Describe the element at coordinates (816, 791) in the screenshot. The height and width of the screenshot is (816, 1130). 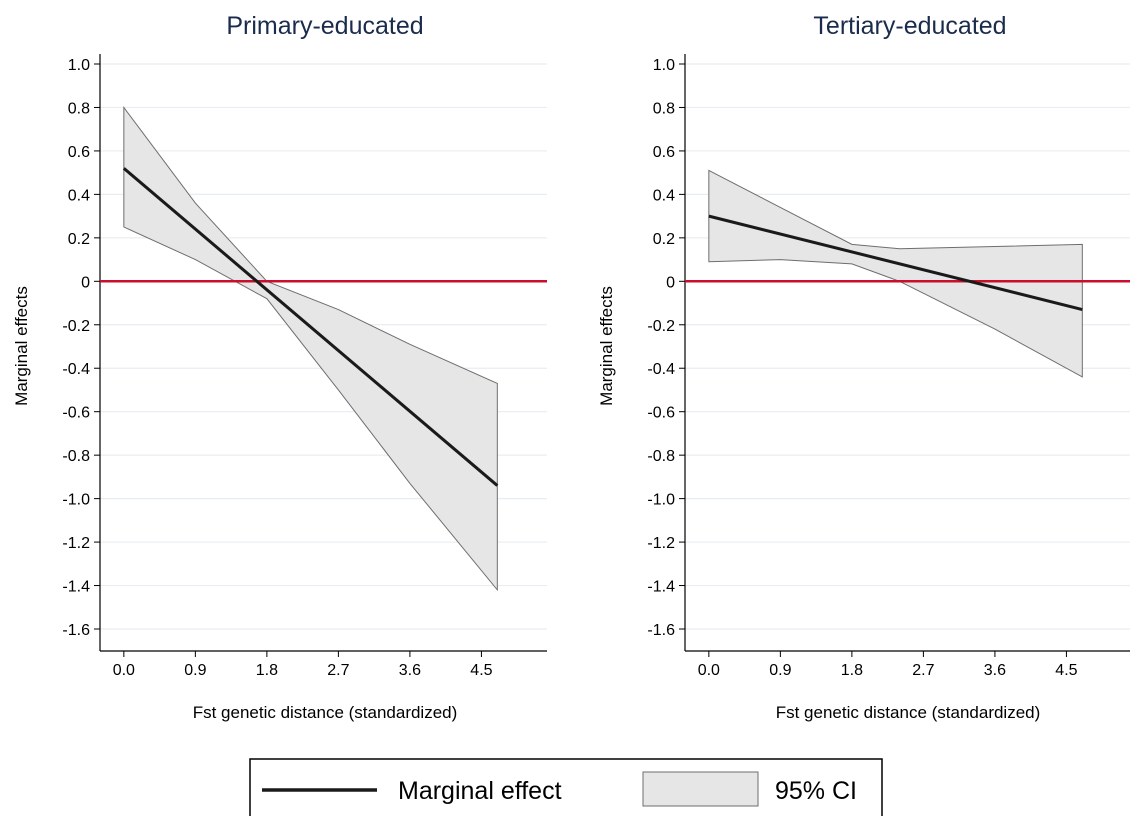
I see `legend-label-ci: 95% CI` at that location.